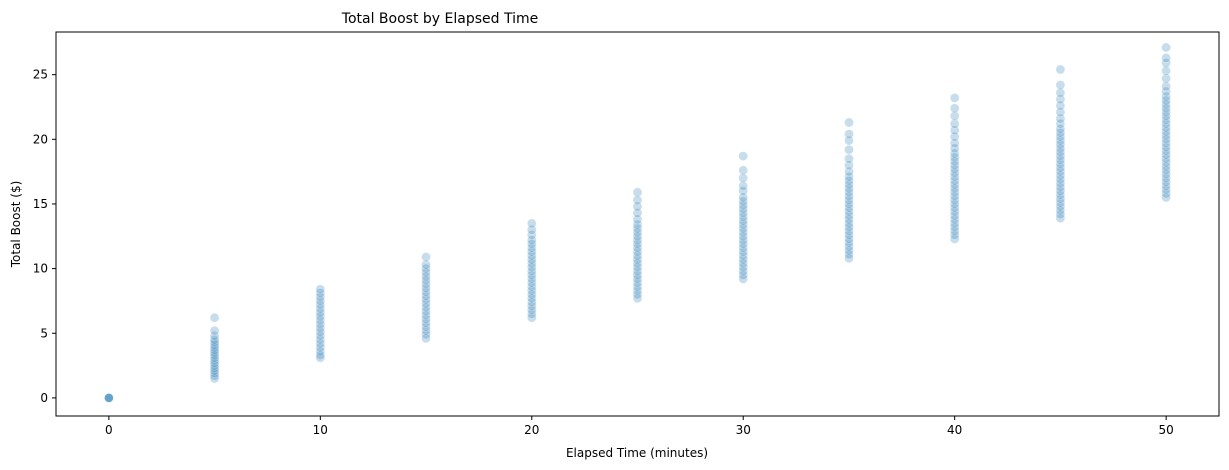  I want to click on y-tick-label: 15, so click(40, 204).